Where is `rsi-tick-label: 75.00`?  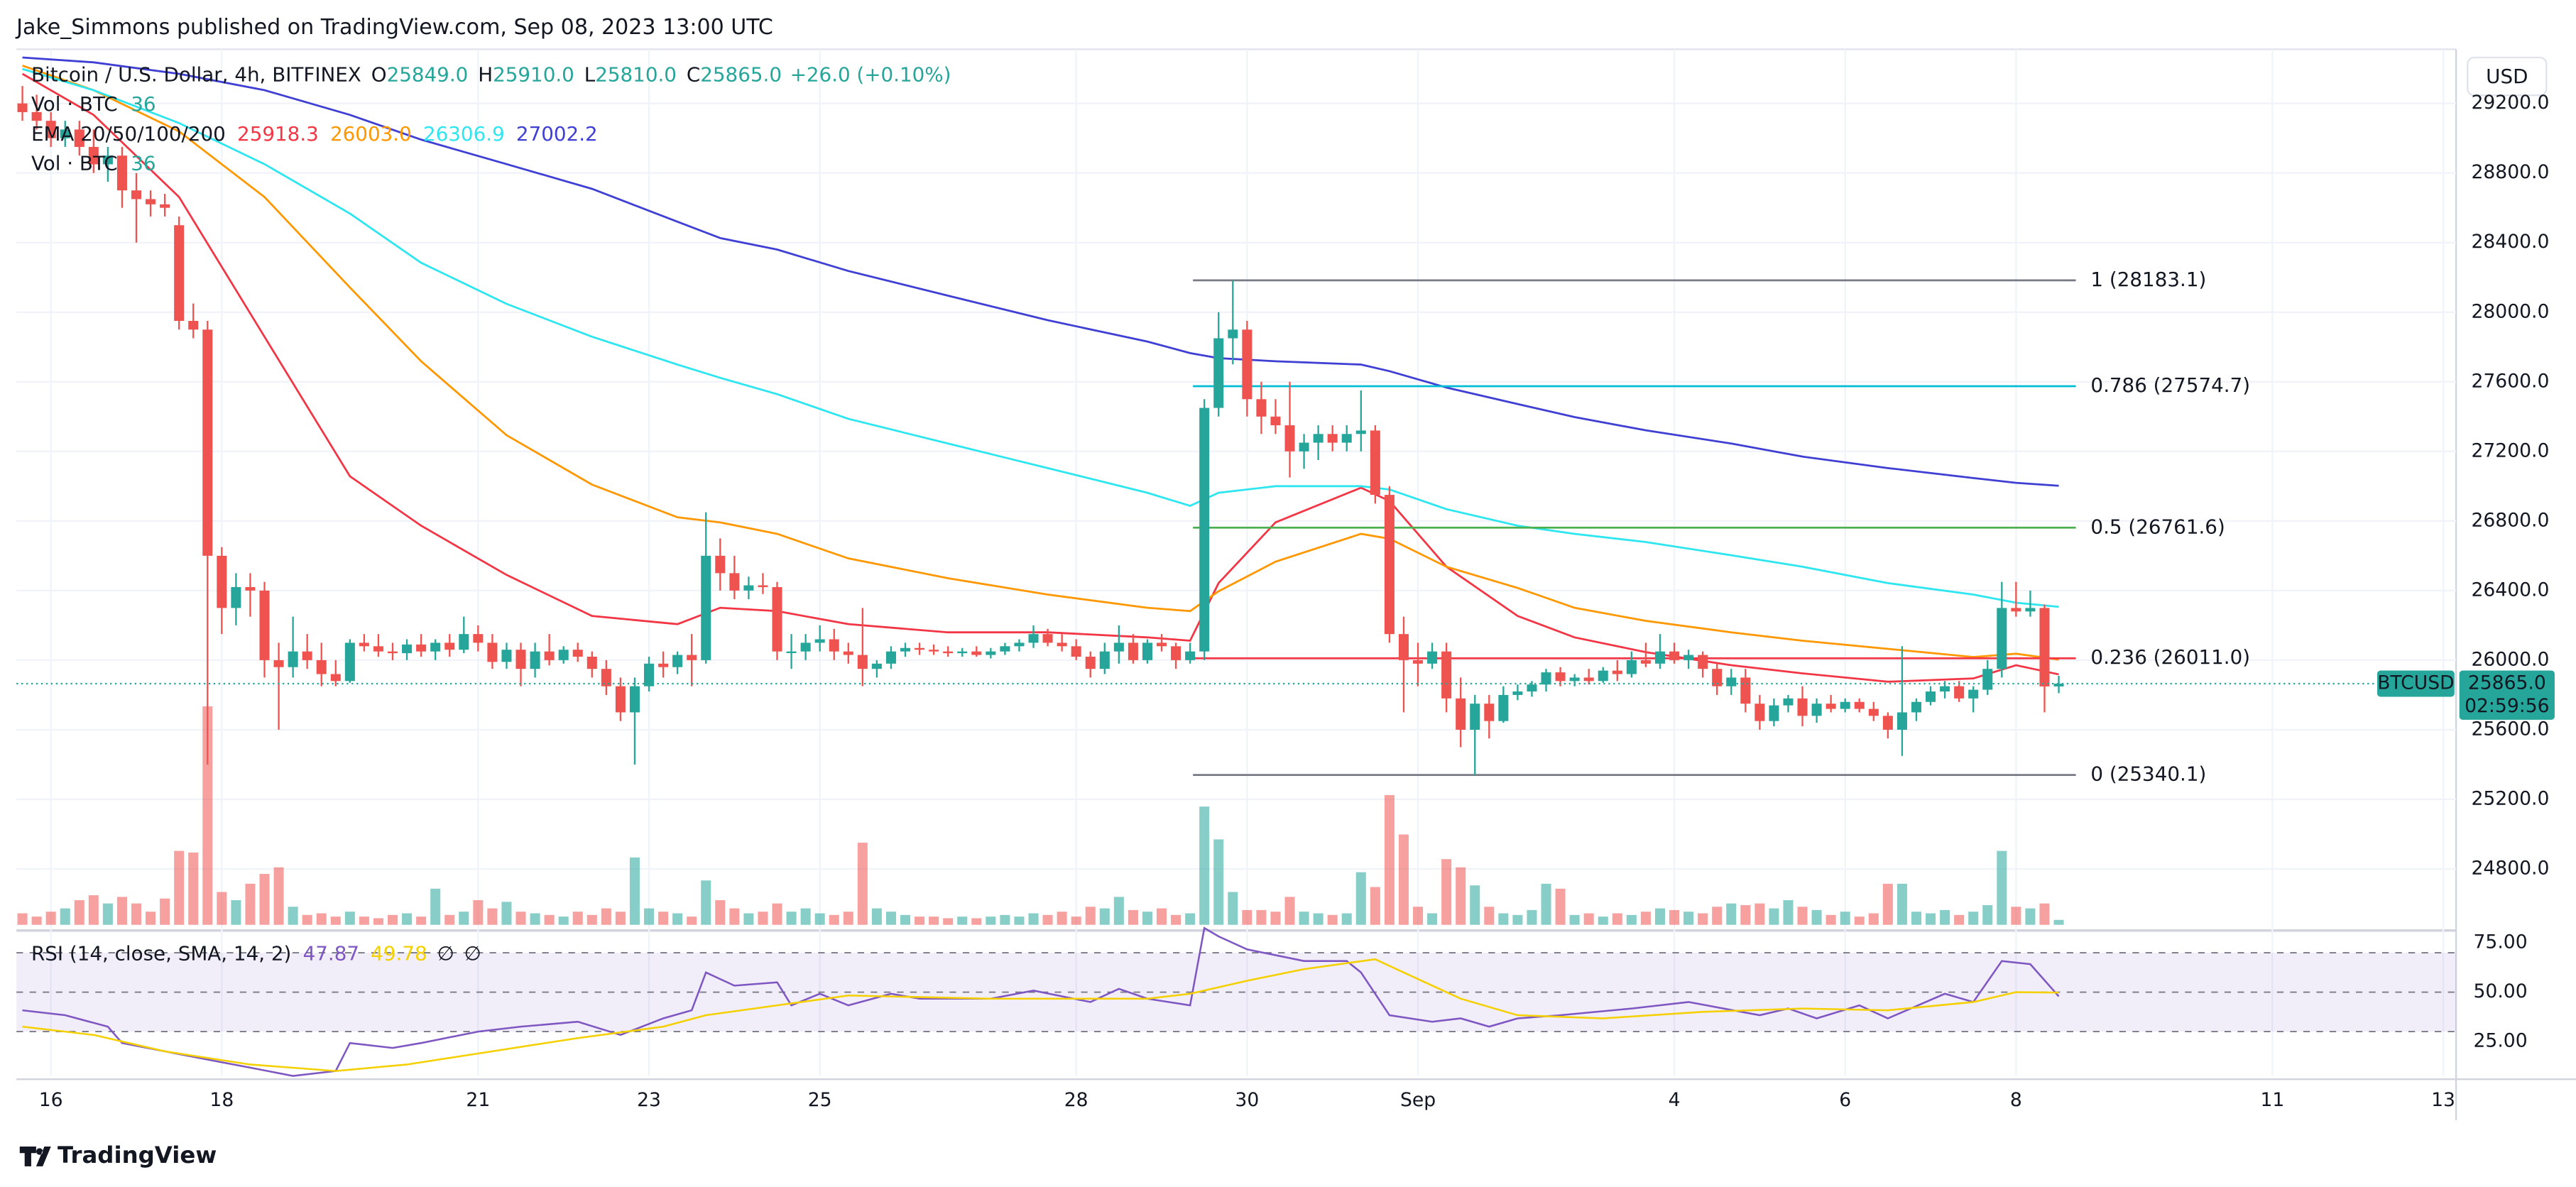
rsi-tick-label: 75.00 is located at coordinates (2500, 942).